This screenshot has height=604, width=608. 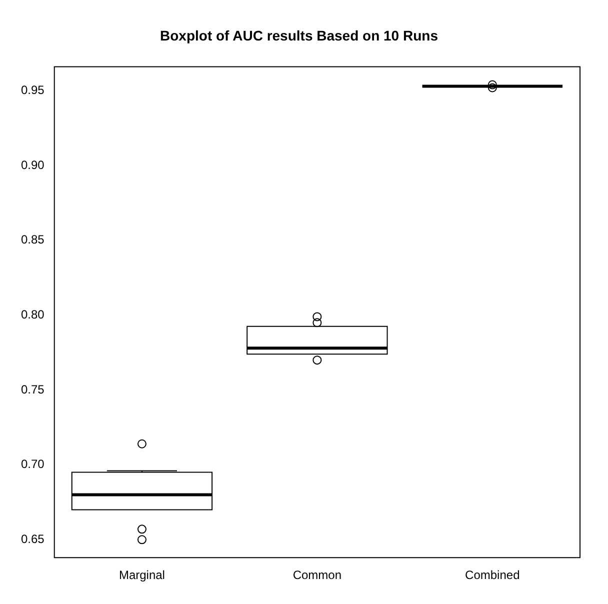 What do you see at coordinates (32, 90) in the screenshot?
I see `y-tick-label: 0.95` at bounding box center [32, 90].